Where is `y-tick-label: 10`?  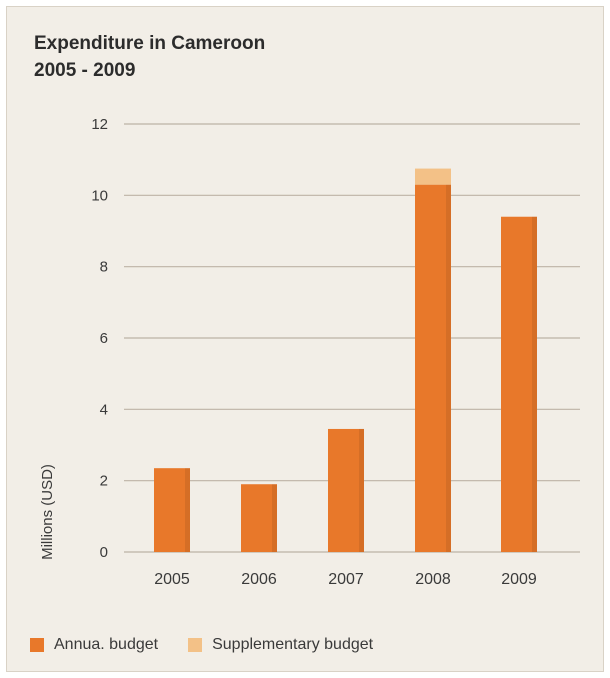
y-tick-label: 10 is located at coordinates (99, 195).